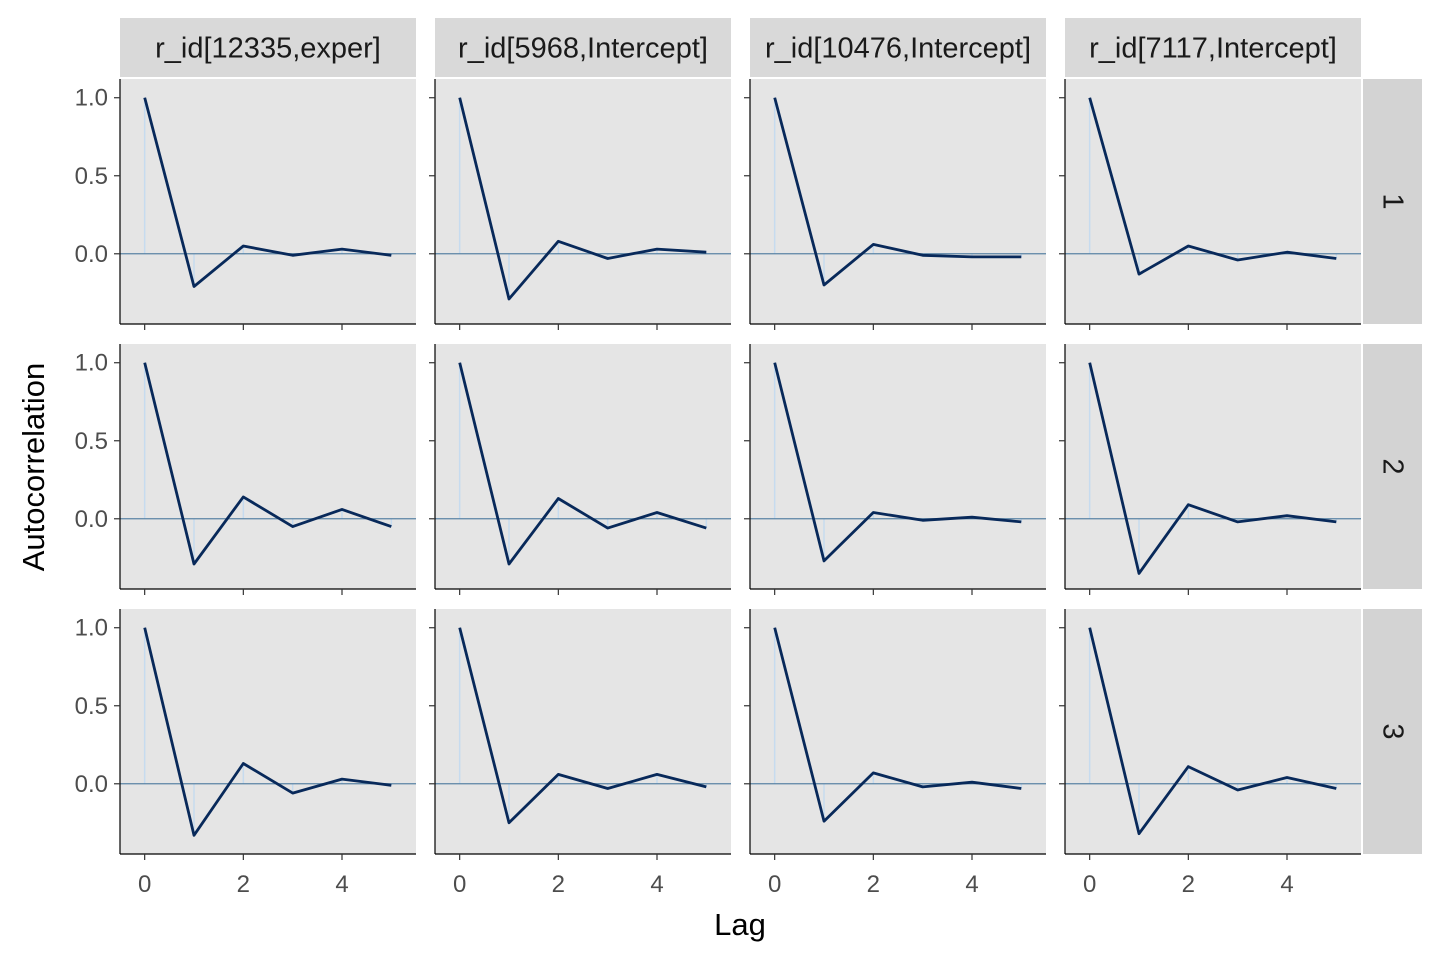 The image size is (1440, 960). I want to click on column-strip-label: r_id[12335,exper], so click(268, 49).